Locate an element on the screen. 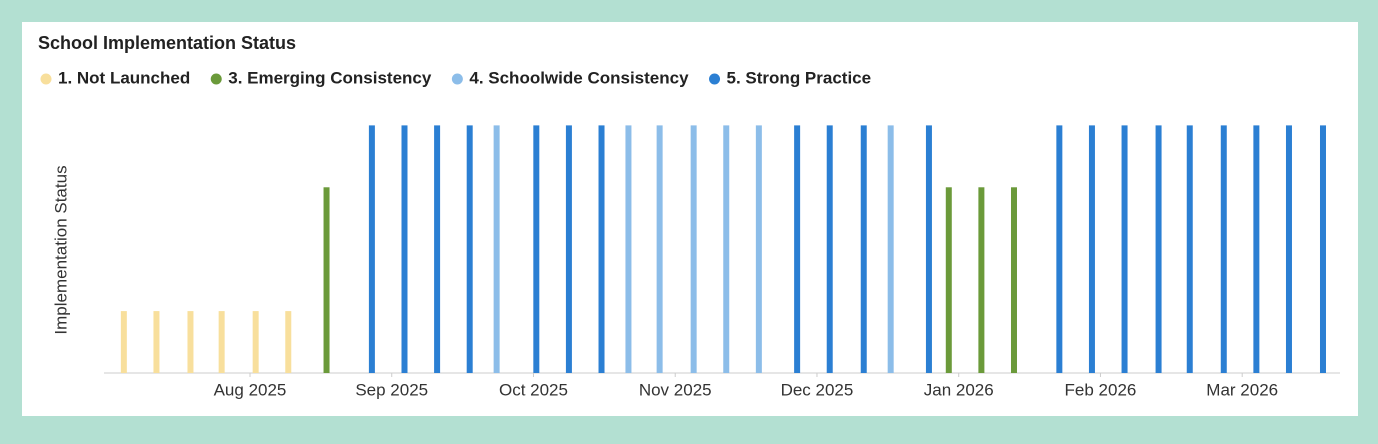 The width and height of the screenshot is (1378, 444). x-tick-label: Dec 2025 is located at coordinates (817, 389).